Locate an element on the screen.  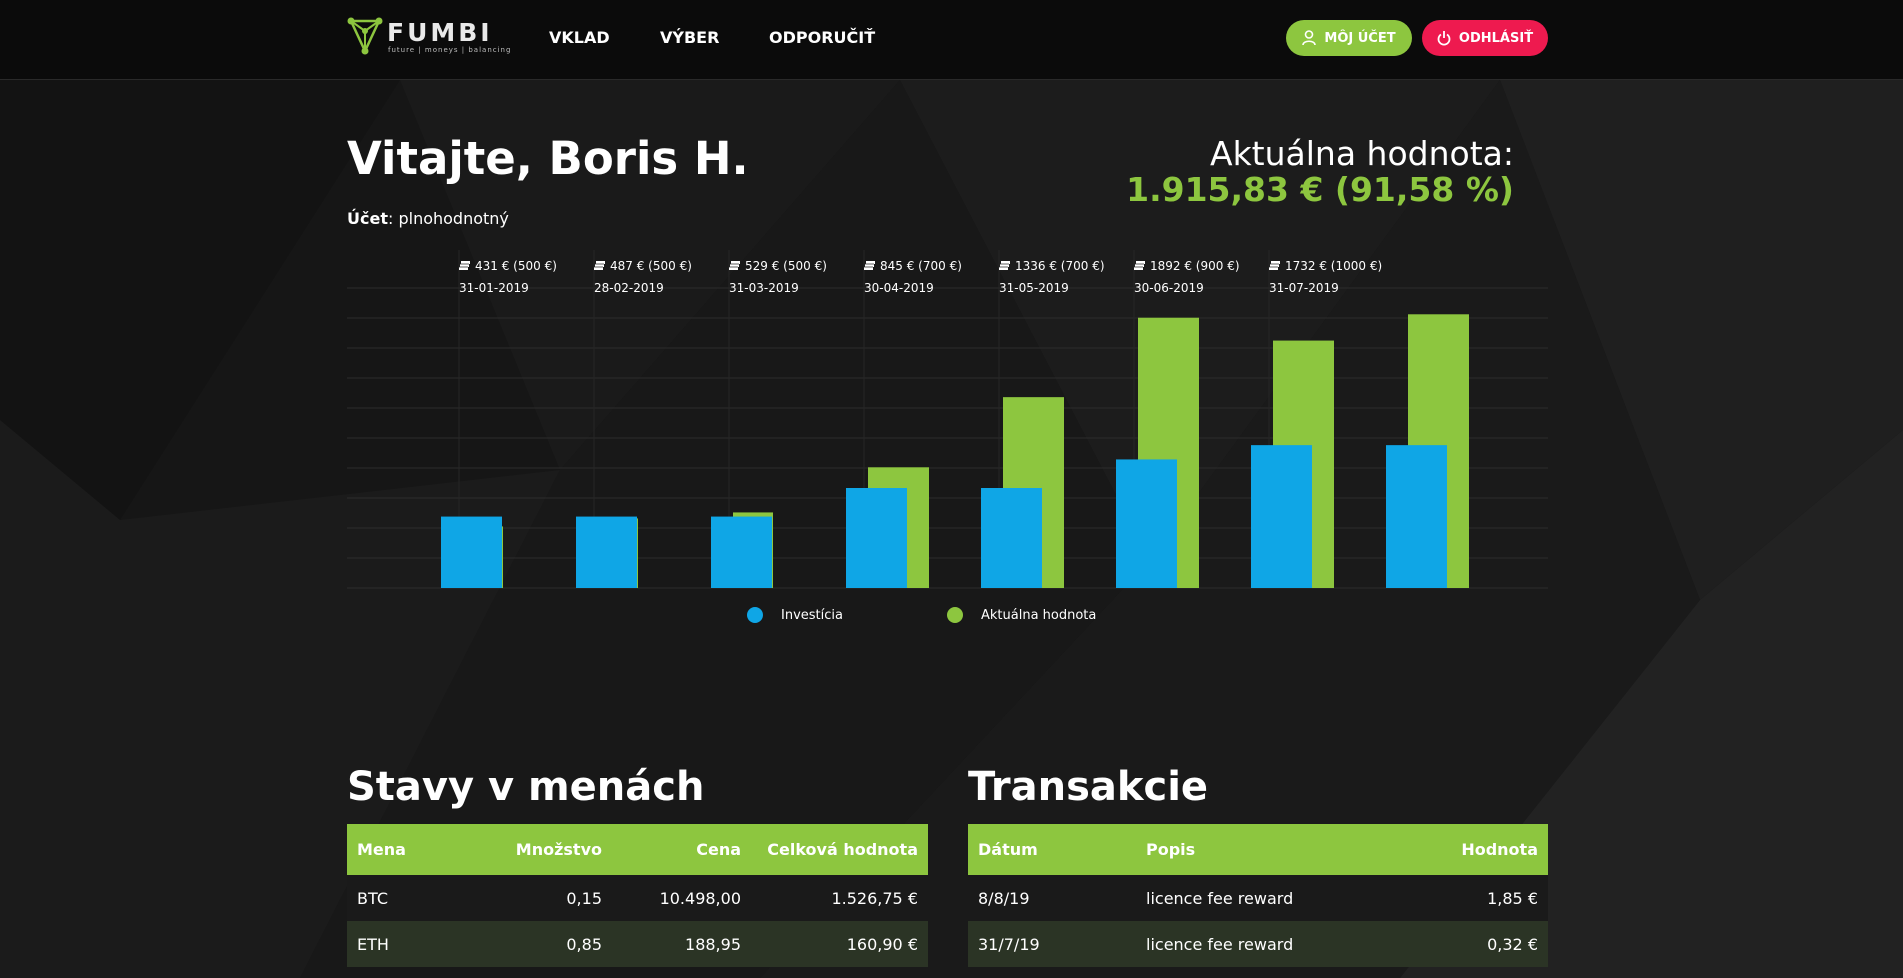
logout-button: ODHLÁSIŤ is located at coordinates (1485, 38).